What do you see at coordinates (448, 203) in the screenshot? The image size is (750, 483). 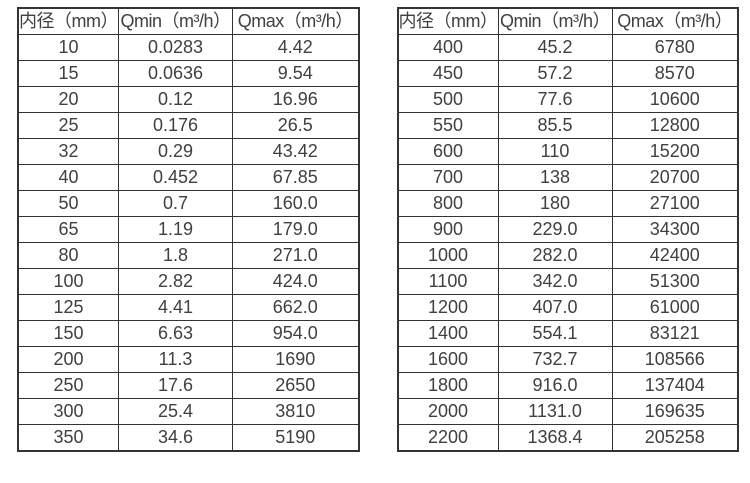 I see `table-cell: 800` at bounding box center [448, 203].